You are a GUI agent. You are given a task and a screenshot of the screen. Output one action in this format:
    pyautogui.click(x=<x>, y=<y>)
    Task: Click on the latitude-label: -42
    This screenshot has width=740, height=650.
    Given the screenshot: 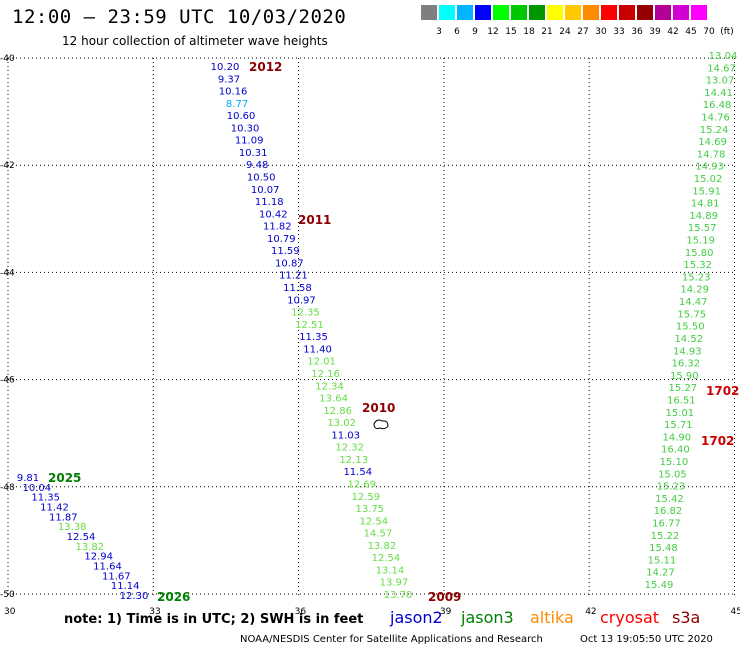 What is the action you would take?
    pyautogui.click(x=7, y=166)
    